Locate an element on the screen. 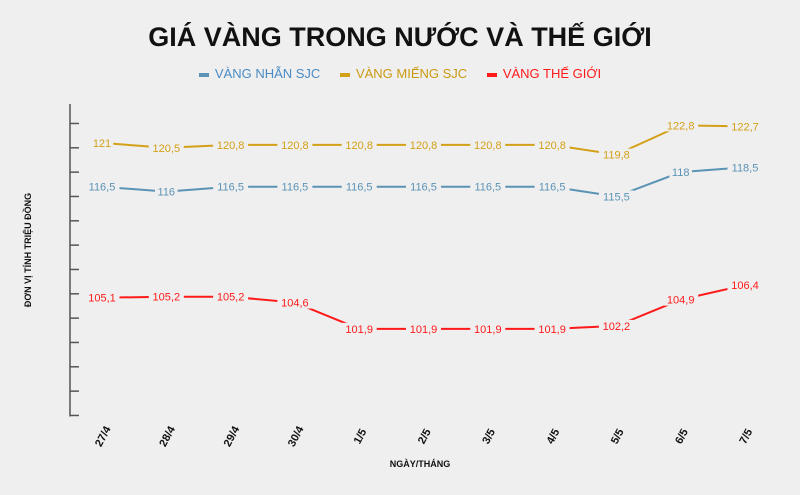  data-label: 104,9 is located at coordinates (681, 301).